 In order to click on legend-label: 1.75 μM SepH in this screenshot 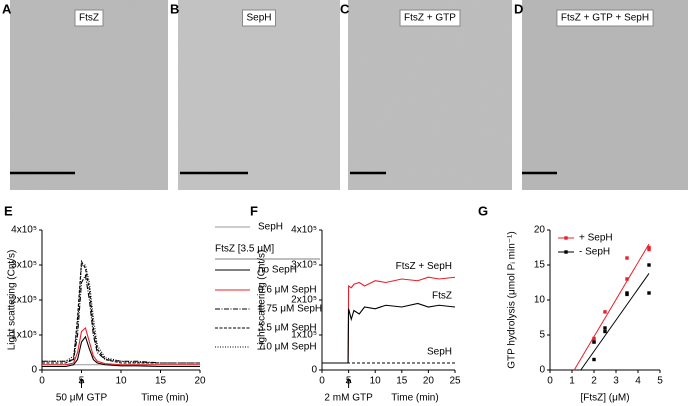, I will do `click(290, 309)`.